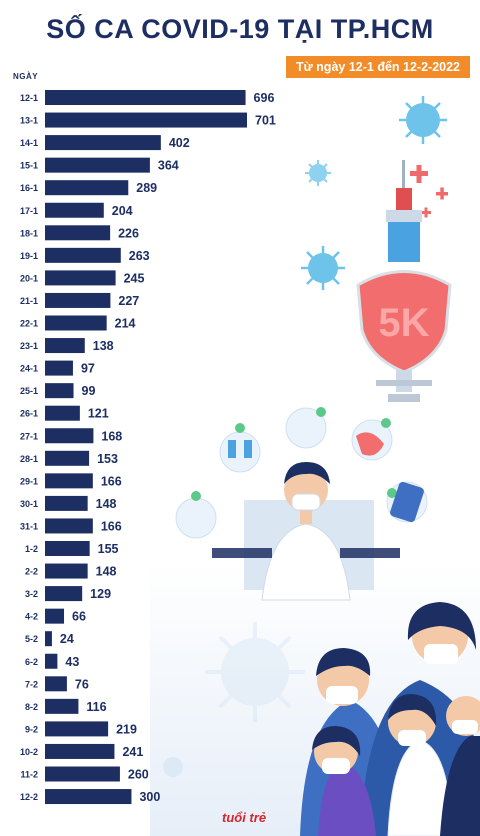  What do you see at coordinates (108, 549) in the screenshot?
I see `data-label: 155` at bounding box center [108, 549].